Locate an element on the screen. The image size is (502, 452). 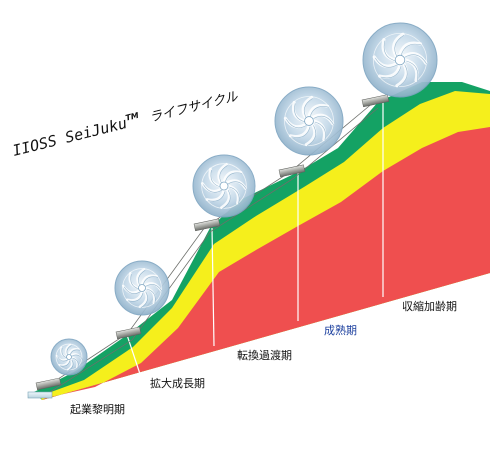
base-platform is located at coordinates (40, 395).